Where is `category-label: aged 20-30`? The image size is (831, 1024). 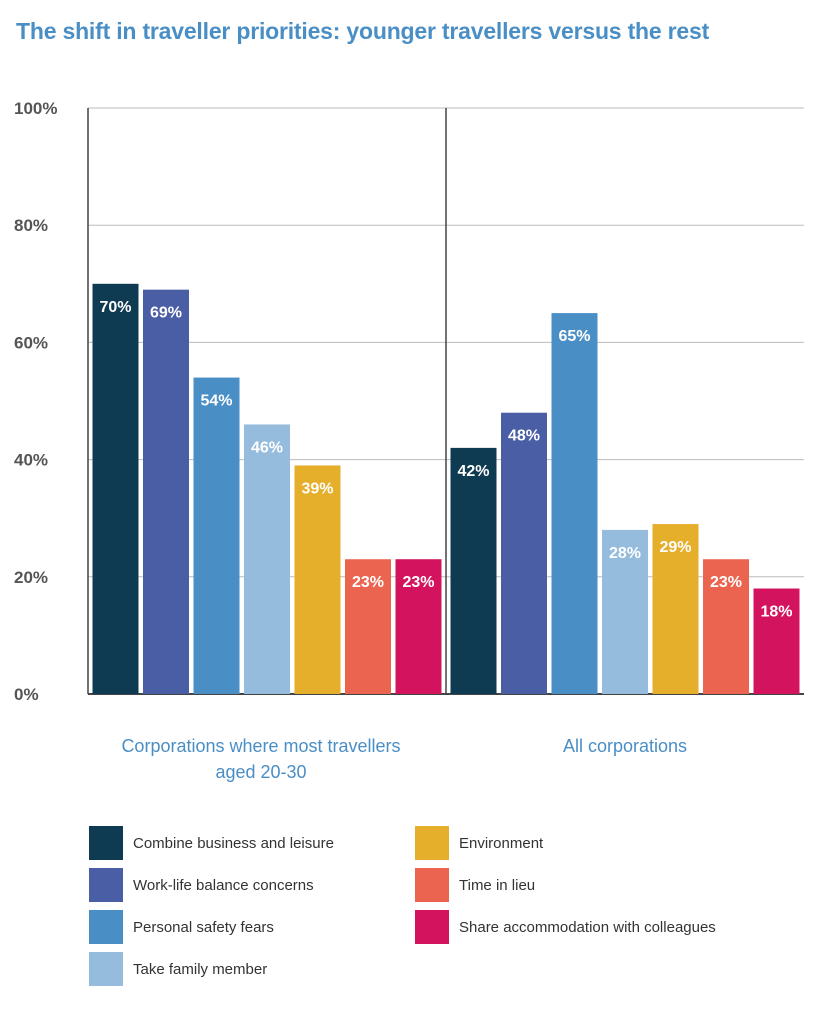 category-label: aged 20-30 is located at coordinates (260, 772).